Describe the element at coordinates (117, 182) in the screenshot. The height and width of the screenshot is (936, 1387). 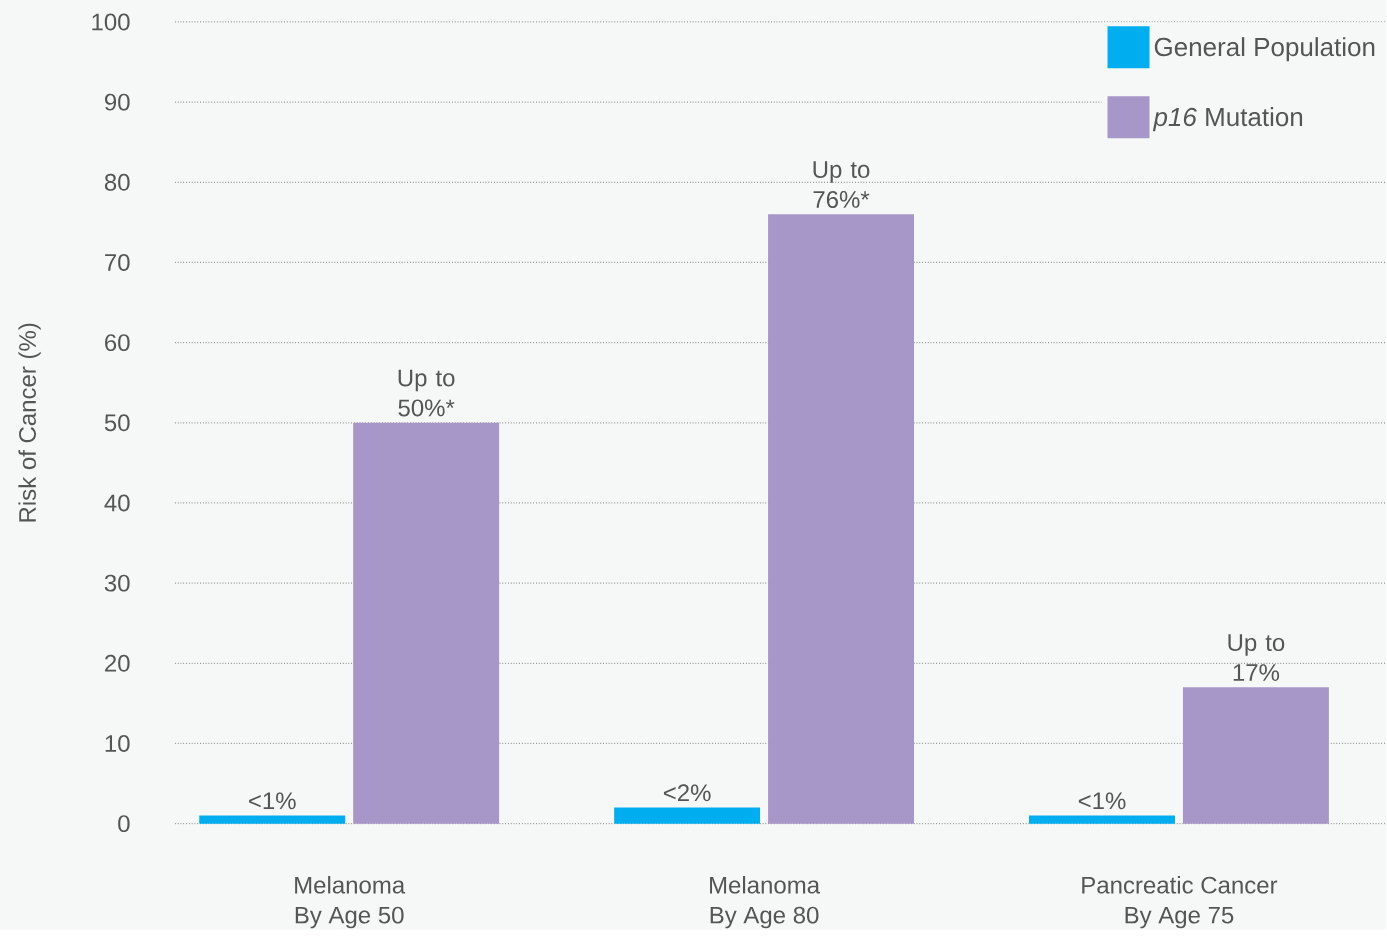
I see `y-tick-label: 80` at that location.